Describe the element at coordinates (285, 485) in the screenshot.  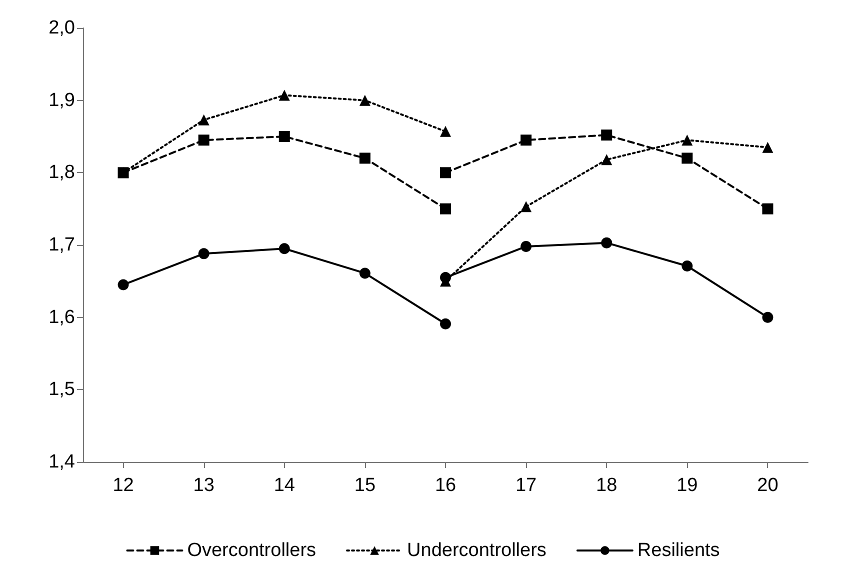
I see `x-tick-label: 14` at that location.